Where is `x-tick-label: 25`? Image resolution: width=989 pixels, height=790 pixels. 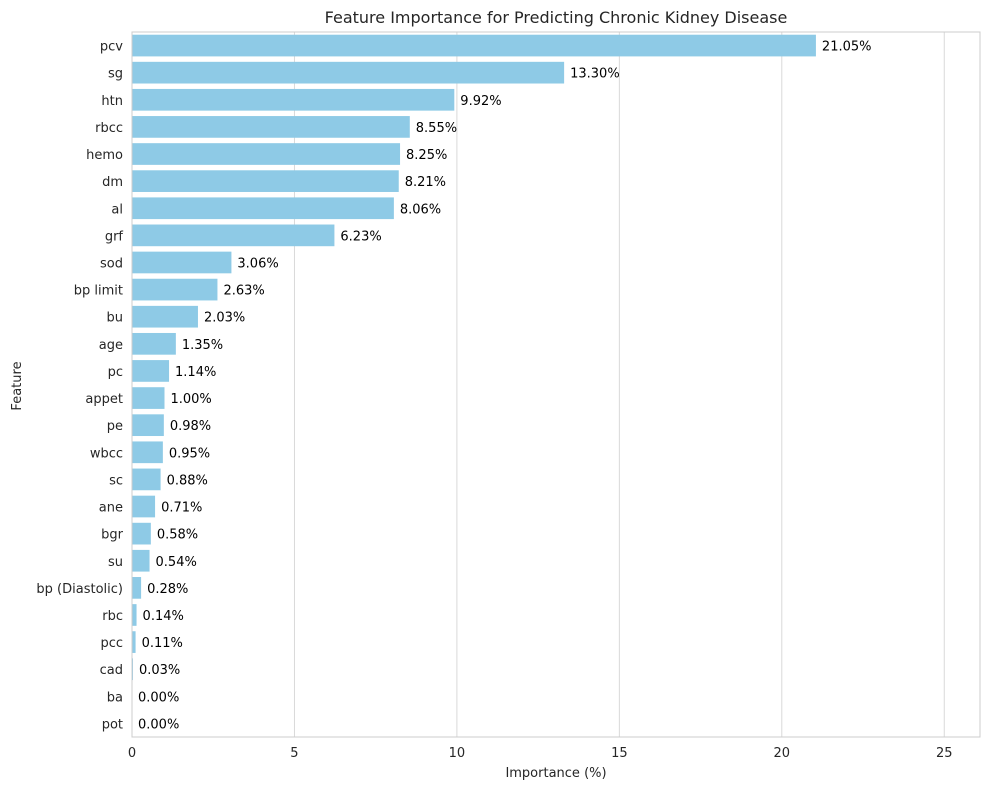
x-tick-label: 25 is located at coordinates (944, 753).